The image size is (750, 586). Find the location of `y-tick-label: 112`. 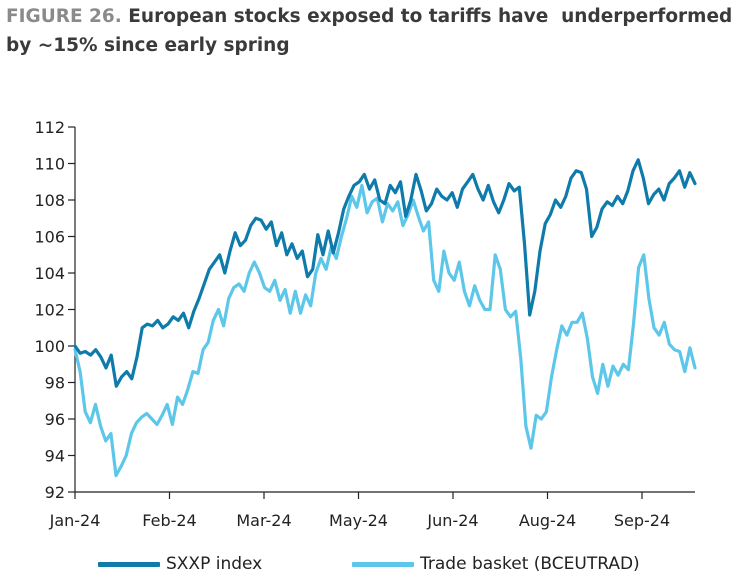

y-tick-label: 112 is located at coordinates (49, 127).